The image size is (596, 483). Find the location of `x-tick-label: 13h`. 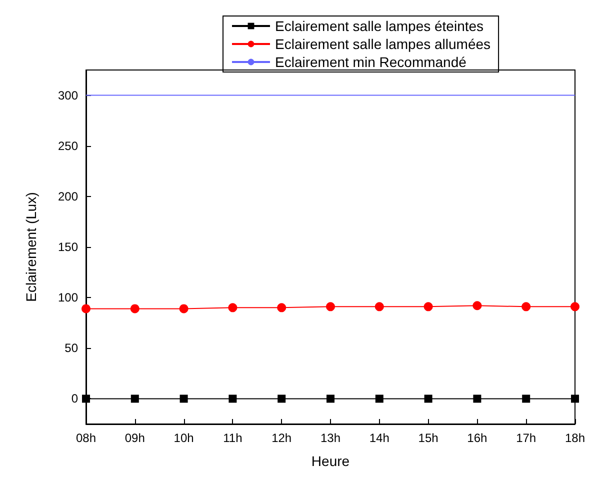

x-tick-label: 13h is located at coordinates (330, 438).